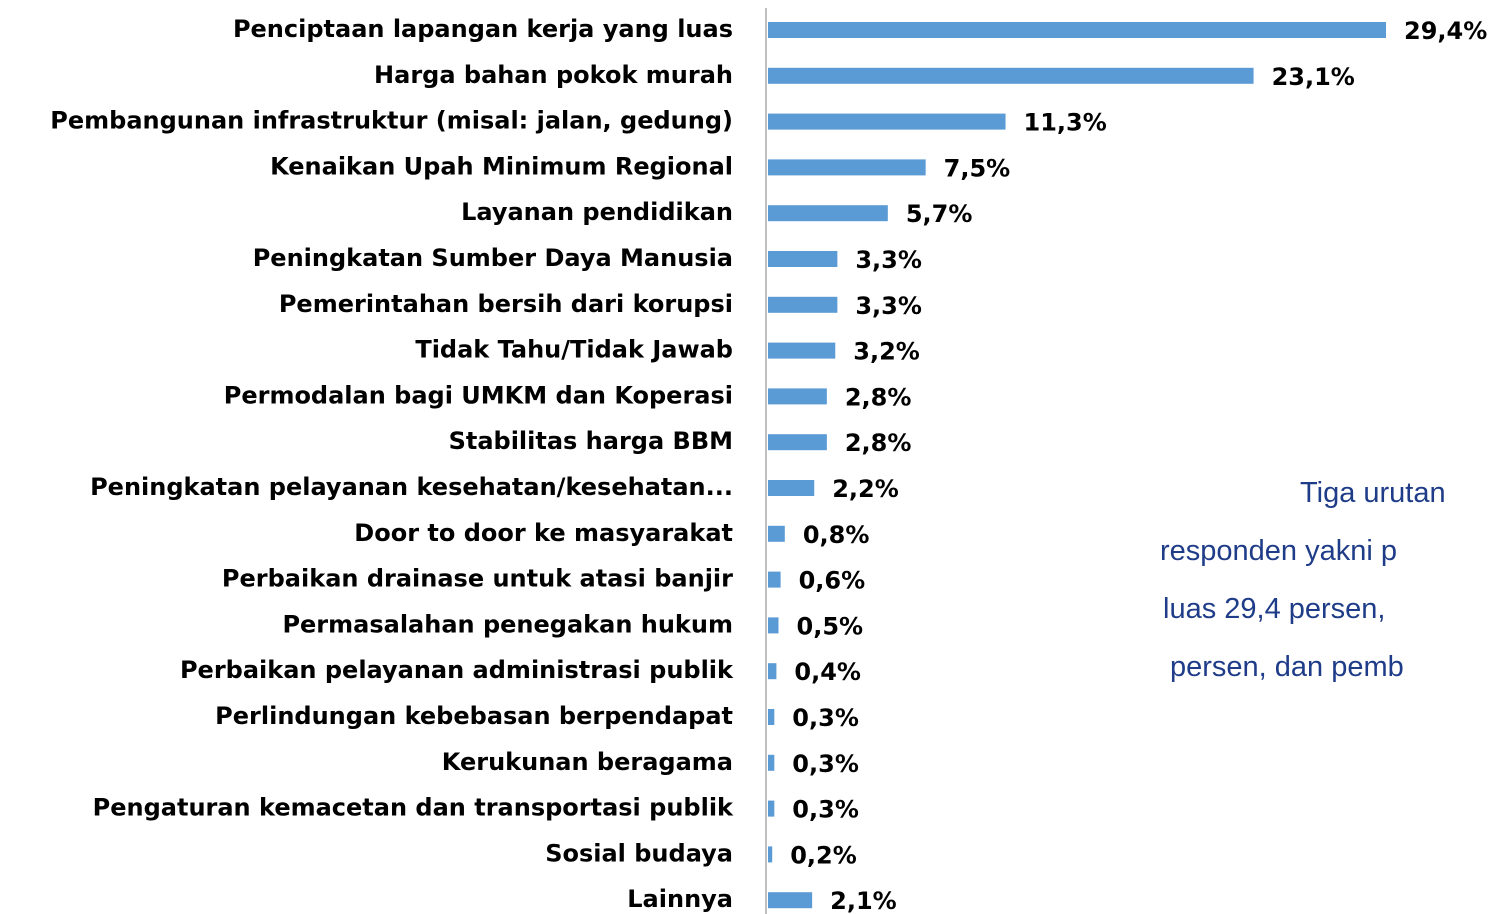  Describe the element at coordinates (1445, 31) in the screenshot. I see `value-label: 29,4%` at that location.